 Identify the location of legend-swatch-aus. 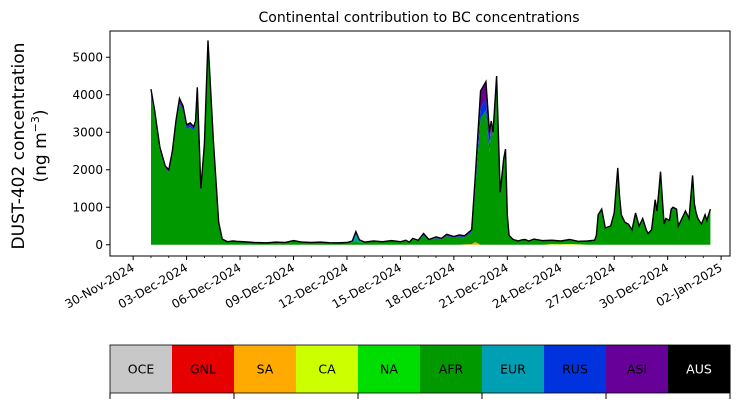
(699, 369).